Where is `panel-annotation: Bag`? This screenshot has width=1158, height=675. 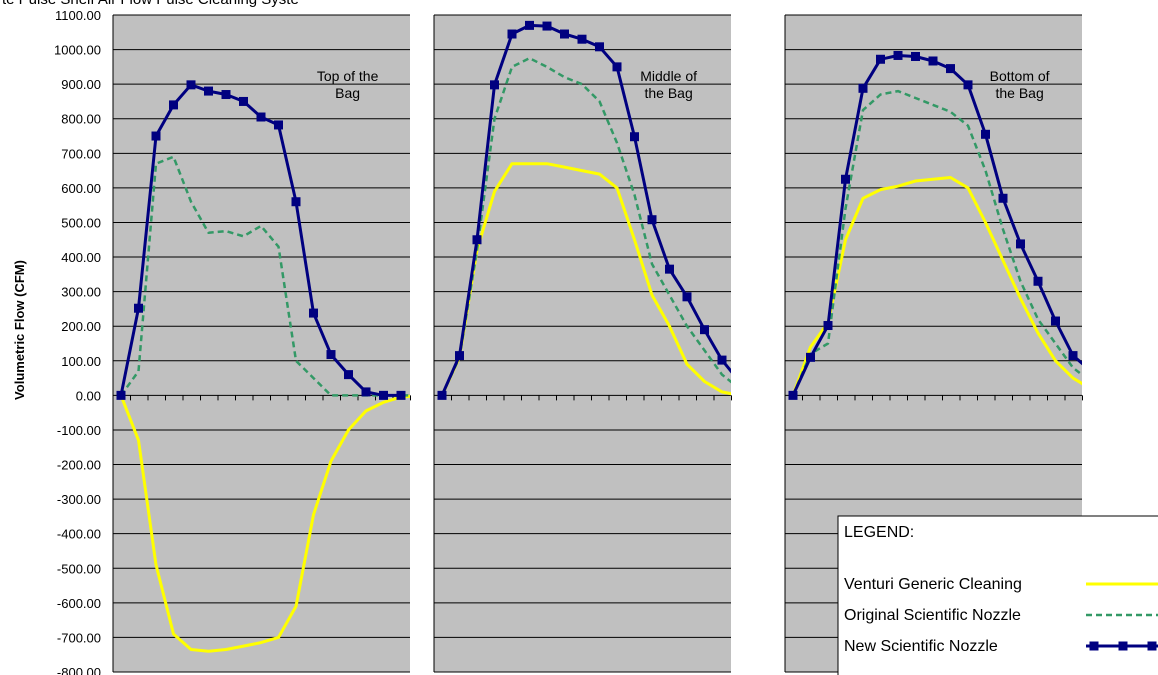 panel-annotation: Bag is located at coordinates (347, 93).